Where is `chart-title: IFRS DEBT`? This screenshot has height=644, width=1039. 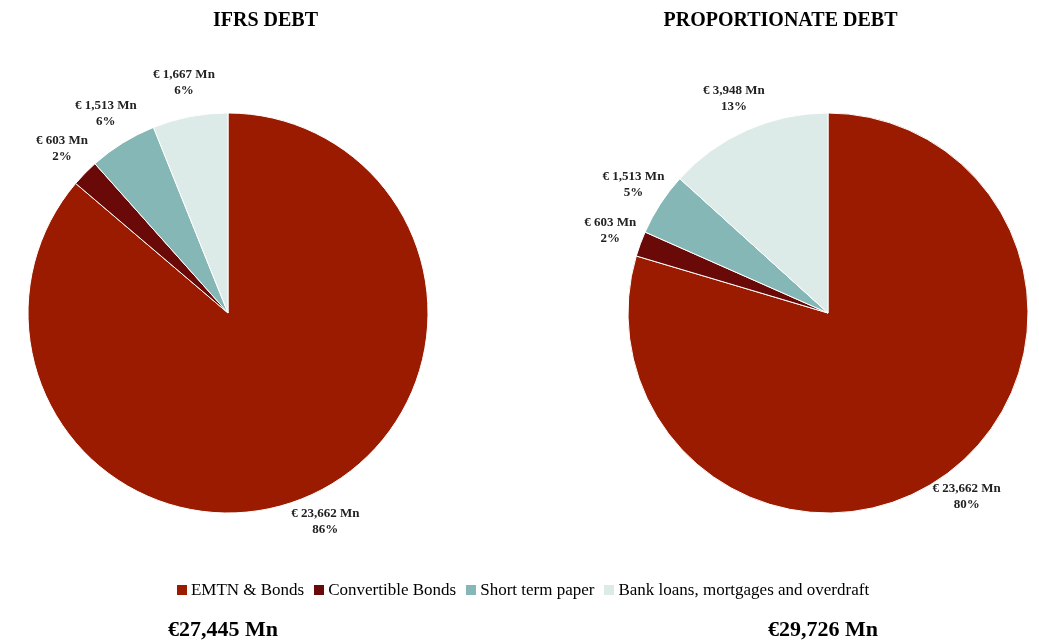 chart-title: IFRS DEBT is located at coordinates (265, 20).